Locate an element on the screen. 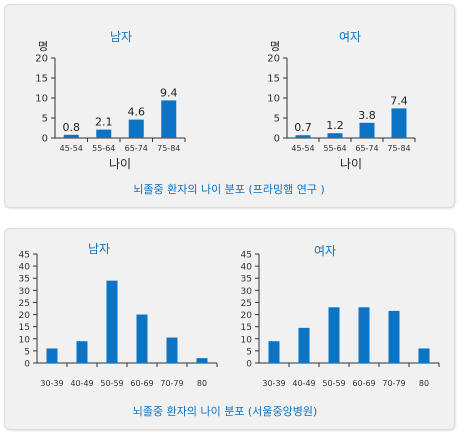  c2-p0-y-tick-label-10: 10 is located at coordinates (25, 340).